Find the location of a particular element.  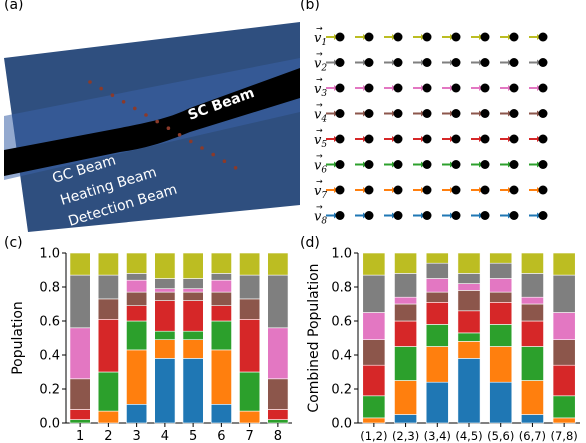

panel-d-label: (d) is located at coordinates (310, 243).